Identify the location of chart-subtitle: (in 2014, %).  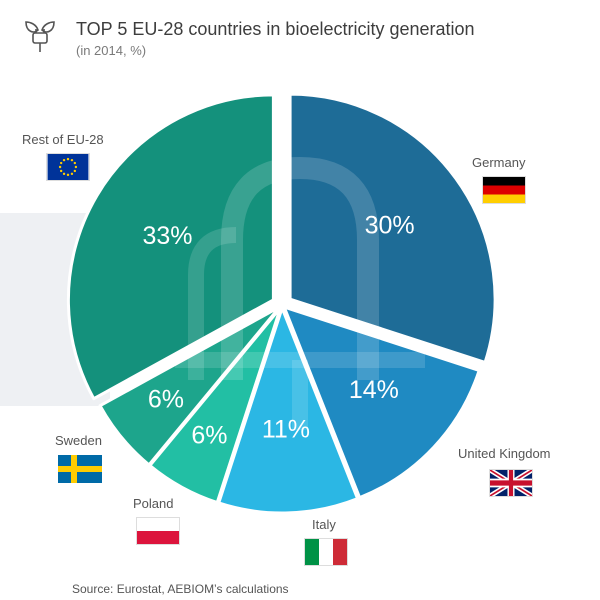
(111, 50).